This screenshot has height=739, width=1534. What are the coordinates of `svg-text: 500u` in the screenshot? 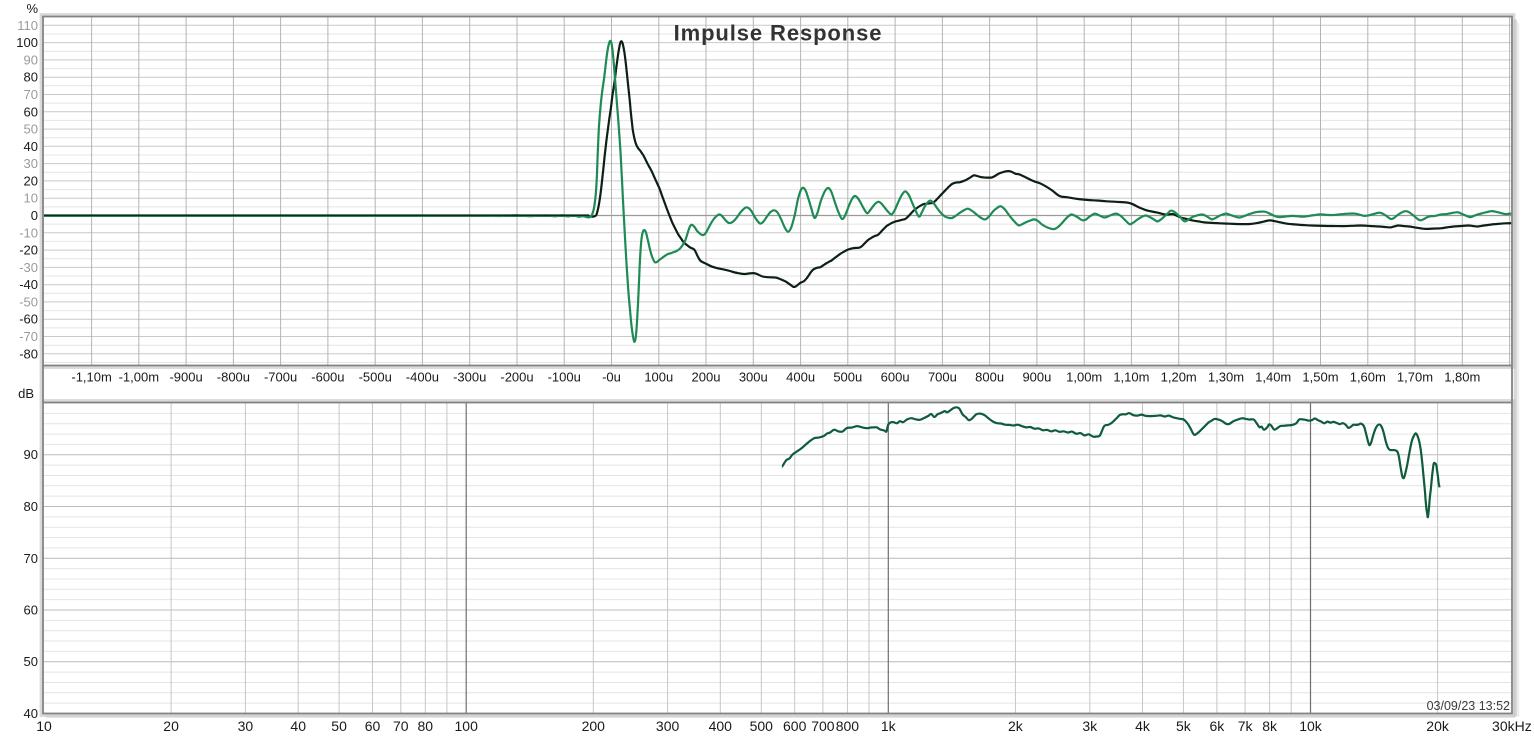 It's located at (847, 377).